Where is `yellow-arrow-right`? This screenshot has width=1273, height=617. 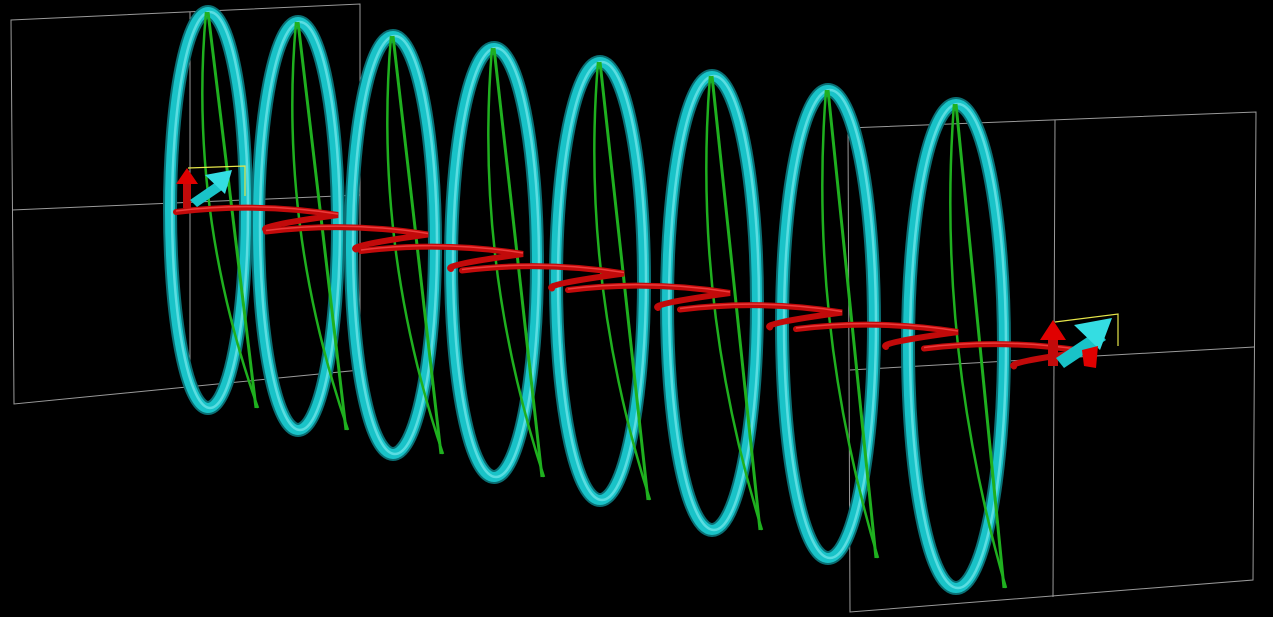 yellow-arrow-right is located at coordinates (1086, 329).